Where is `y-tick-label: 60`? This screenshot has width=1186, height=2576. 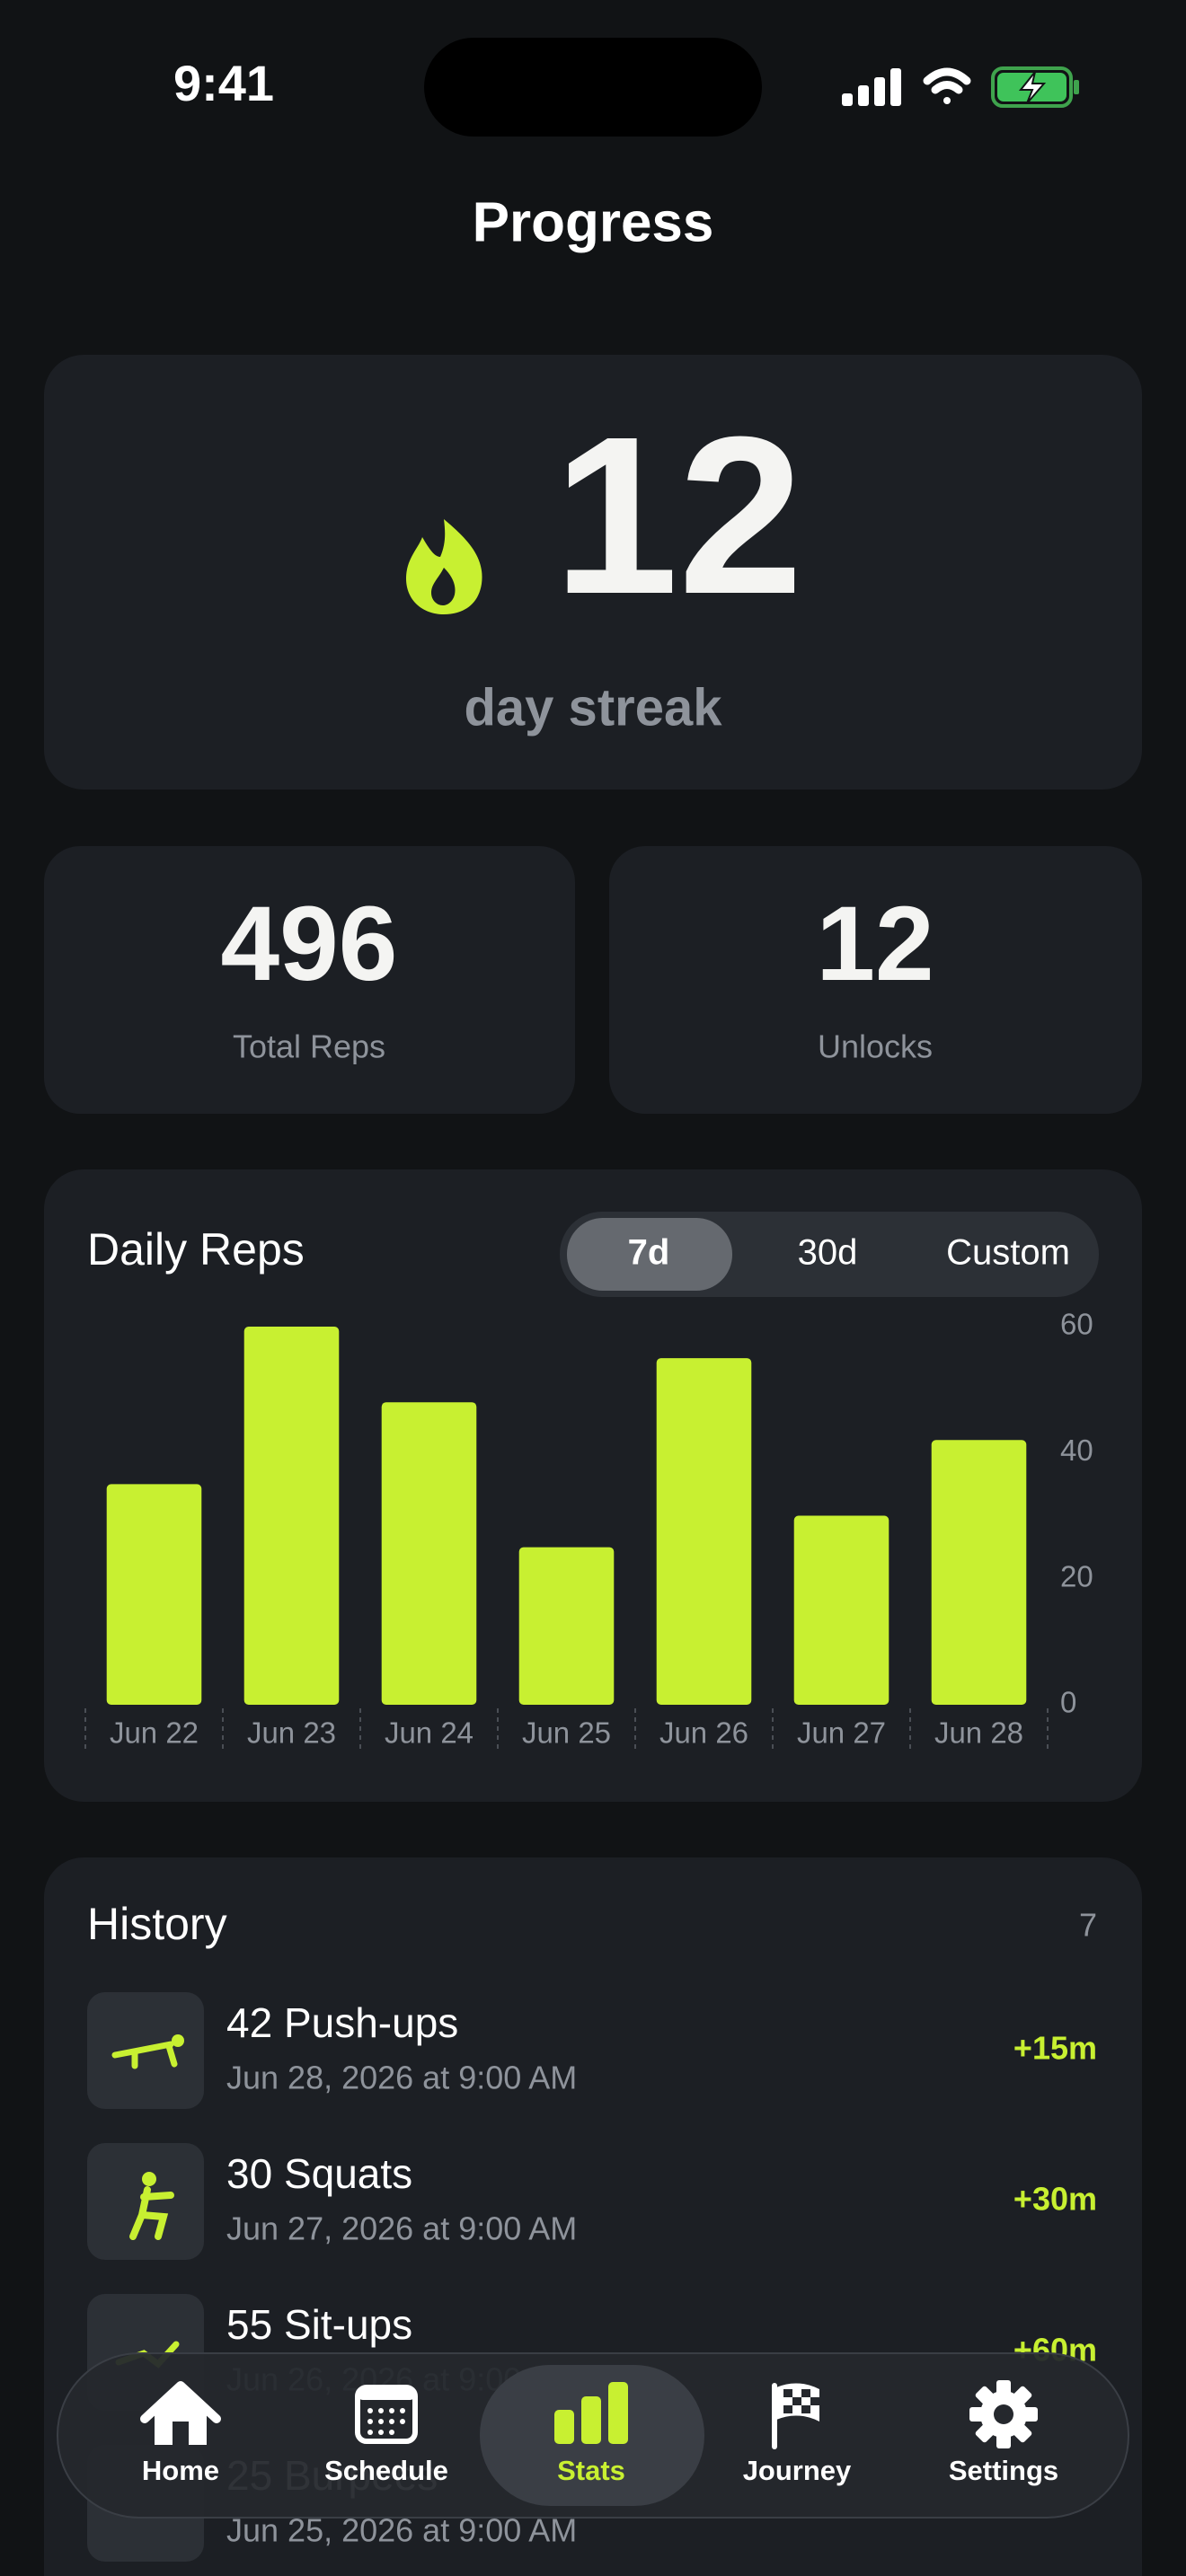 y-tick-label: 60 is located at coordinates (1076, 1324).